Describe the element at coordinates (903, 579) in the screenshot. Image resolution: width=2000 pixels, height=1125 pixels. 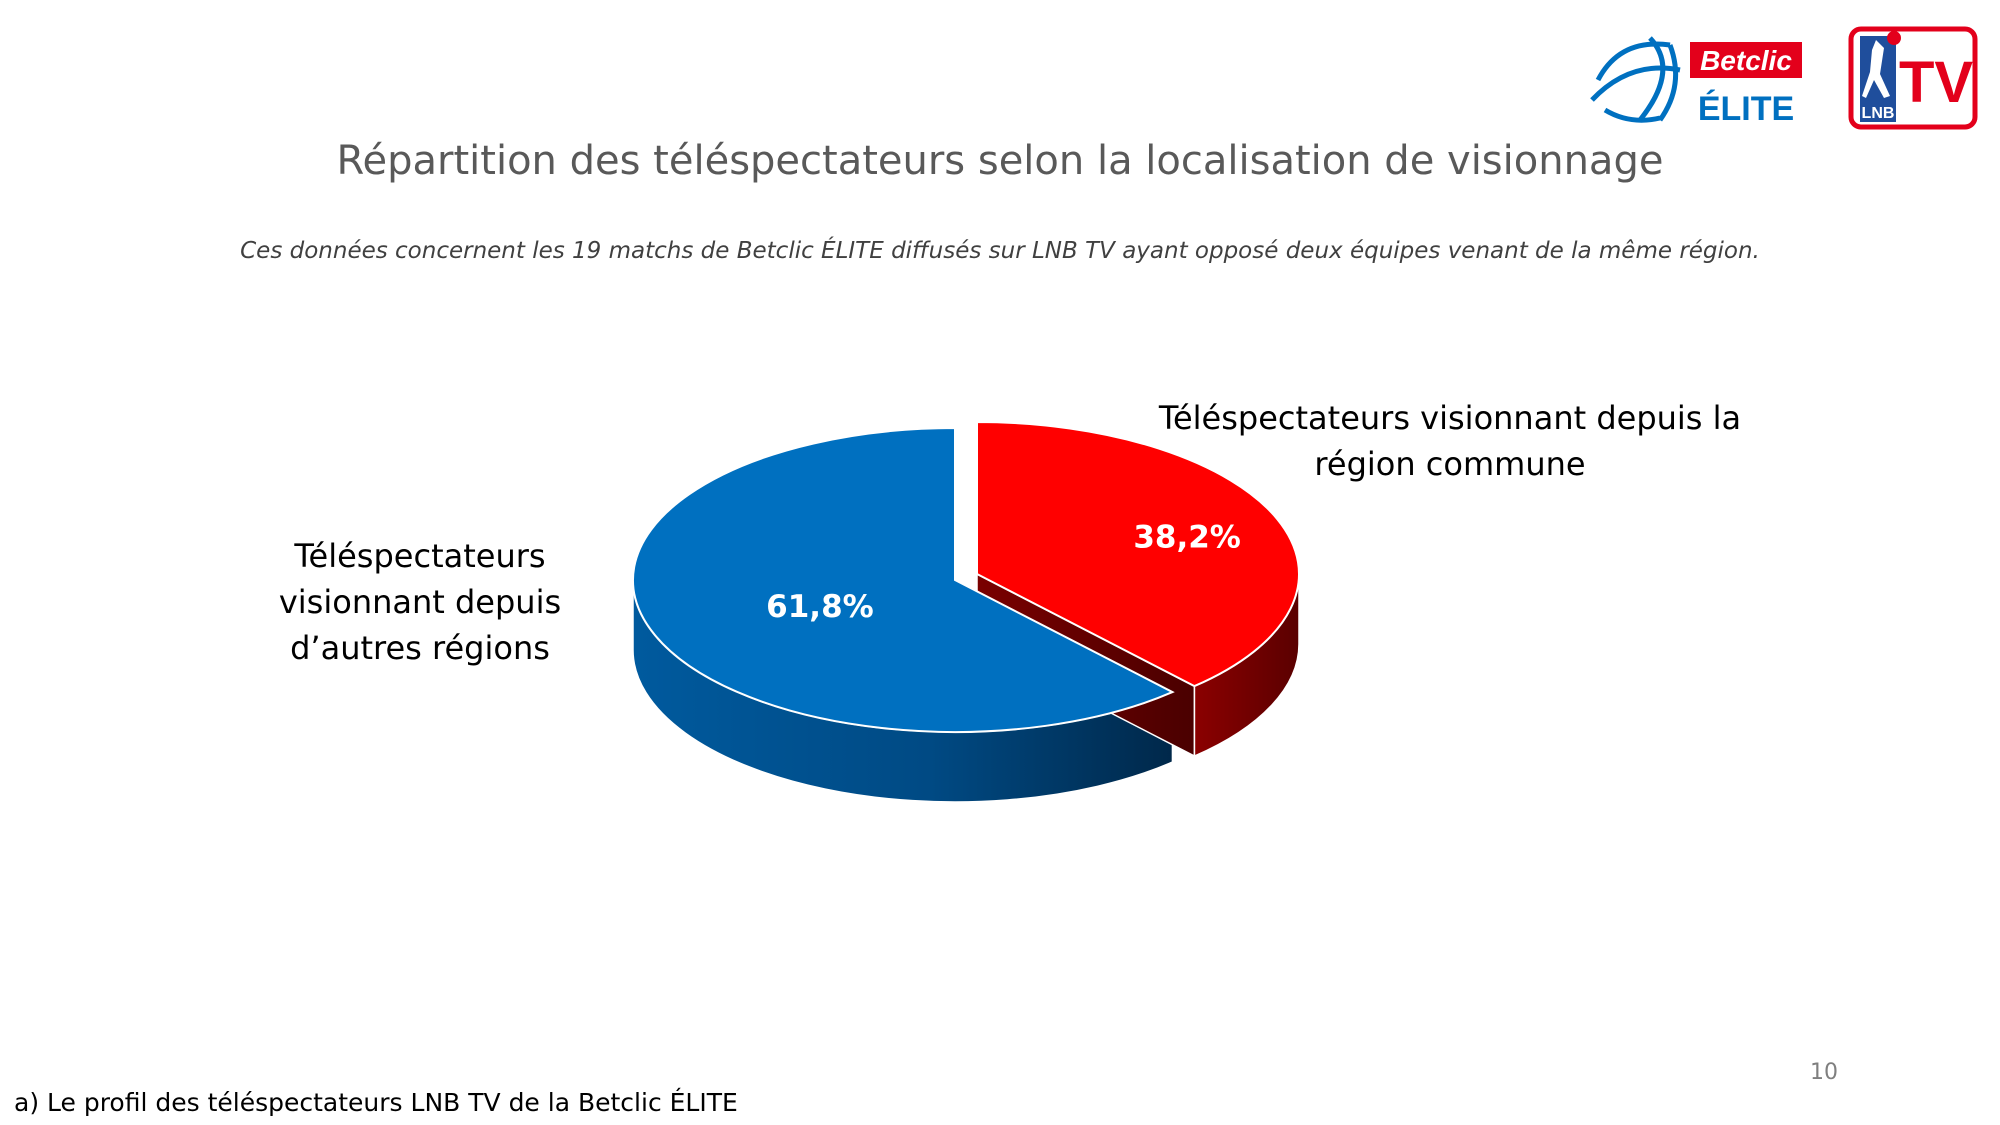
I see `pie-slice-other-regions` at that location.